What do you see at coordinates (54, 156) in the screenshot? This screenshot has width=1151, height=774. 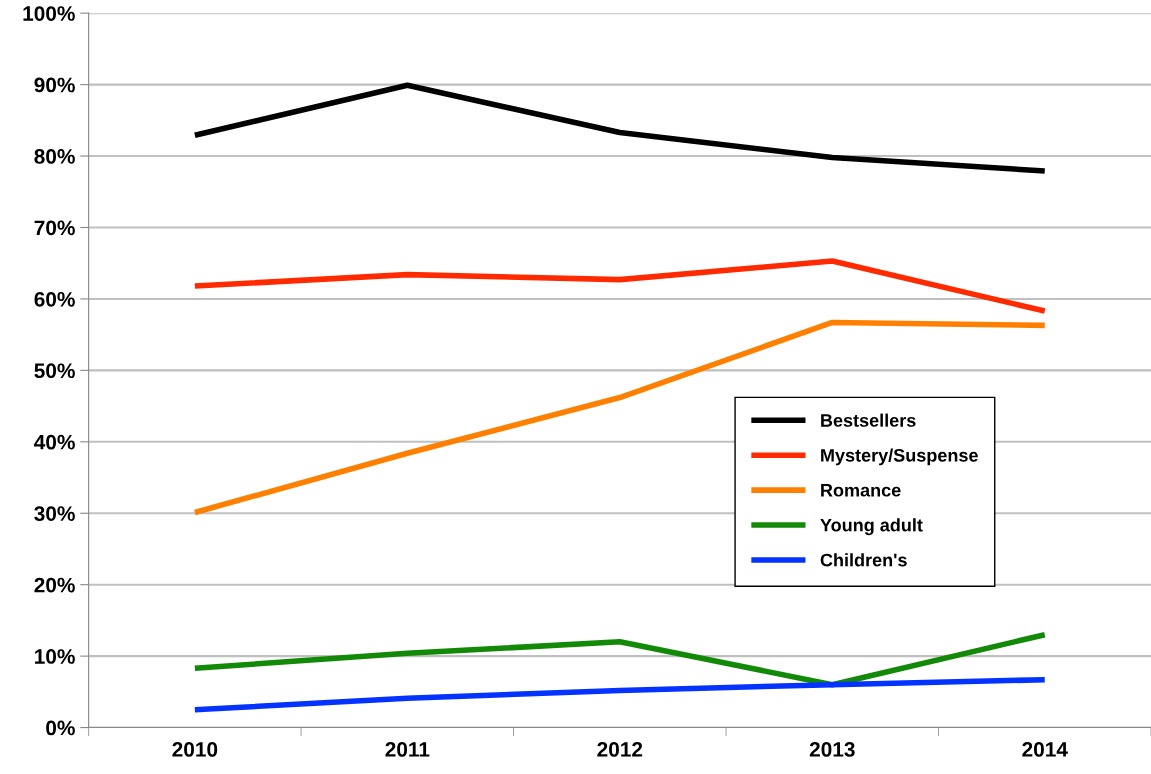 I see `y-tick-label: 80%` at bounding box center [54, 156].